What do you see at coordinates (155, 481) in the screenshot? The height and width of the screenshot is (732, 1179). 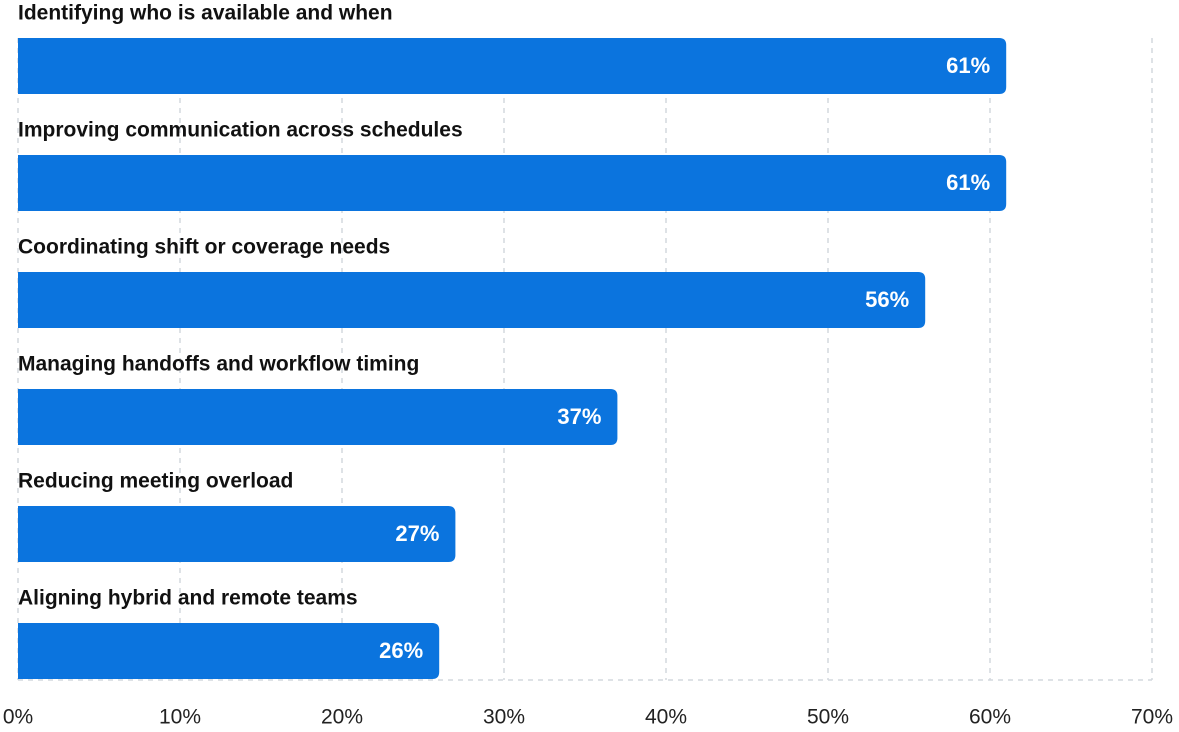 I see `category-label: Reducing meeting overload` at bounding box center [155, 481].